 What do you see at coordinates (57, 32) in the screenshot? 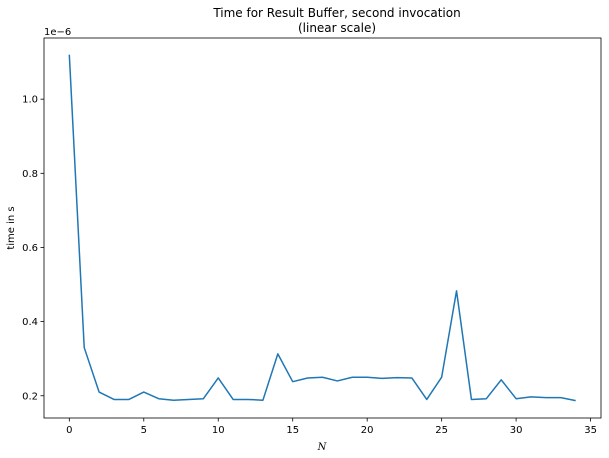
I see `y-offset-label: 1e−6` at bounding box center [57, 32].